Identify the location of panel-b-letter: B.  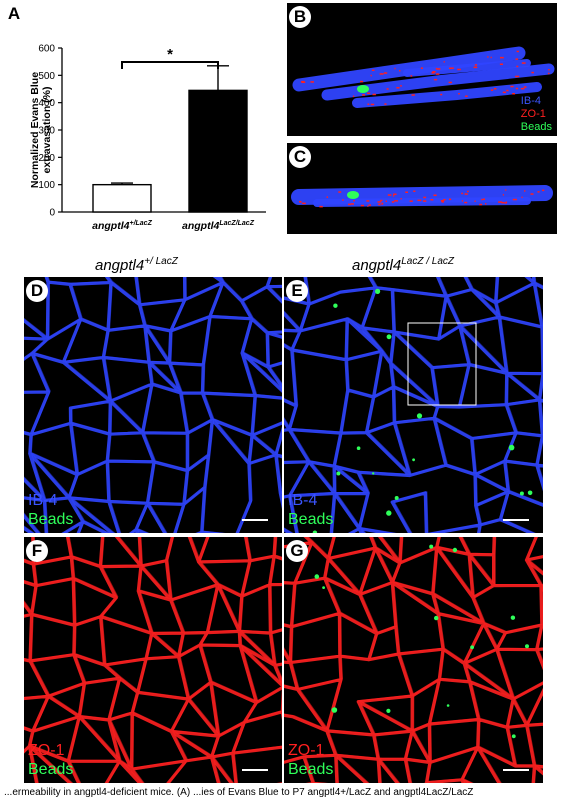
(300, 17).